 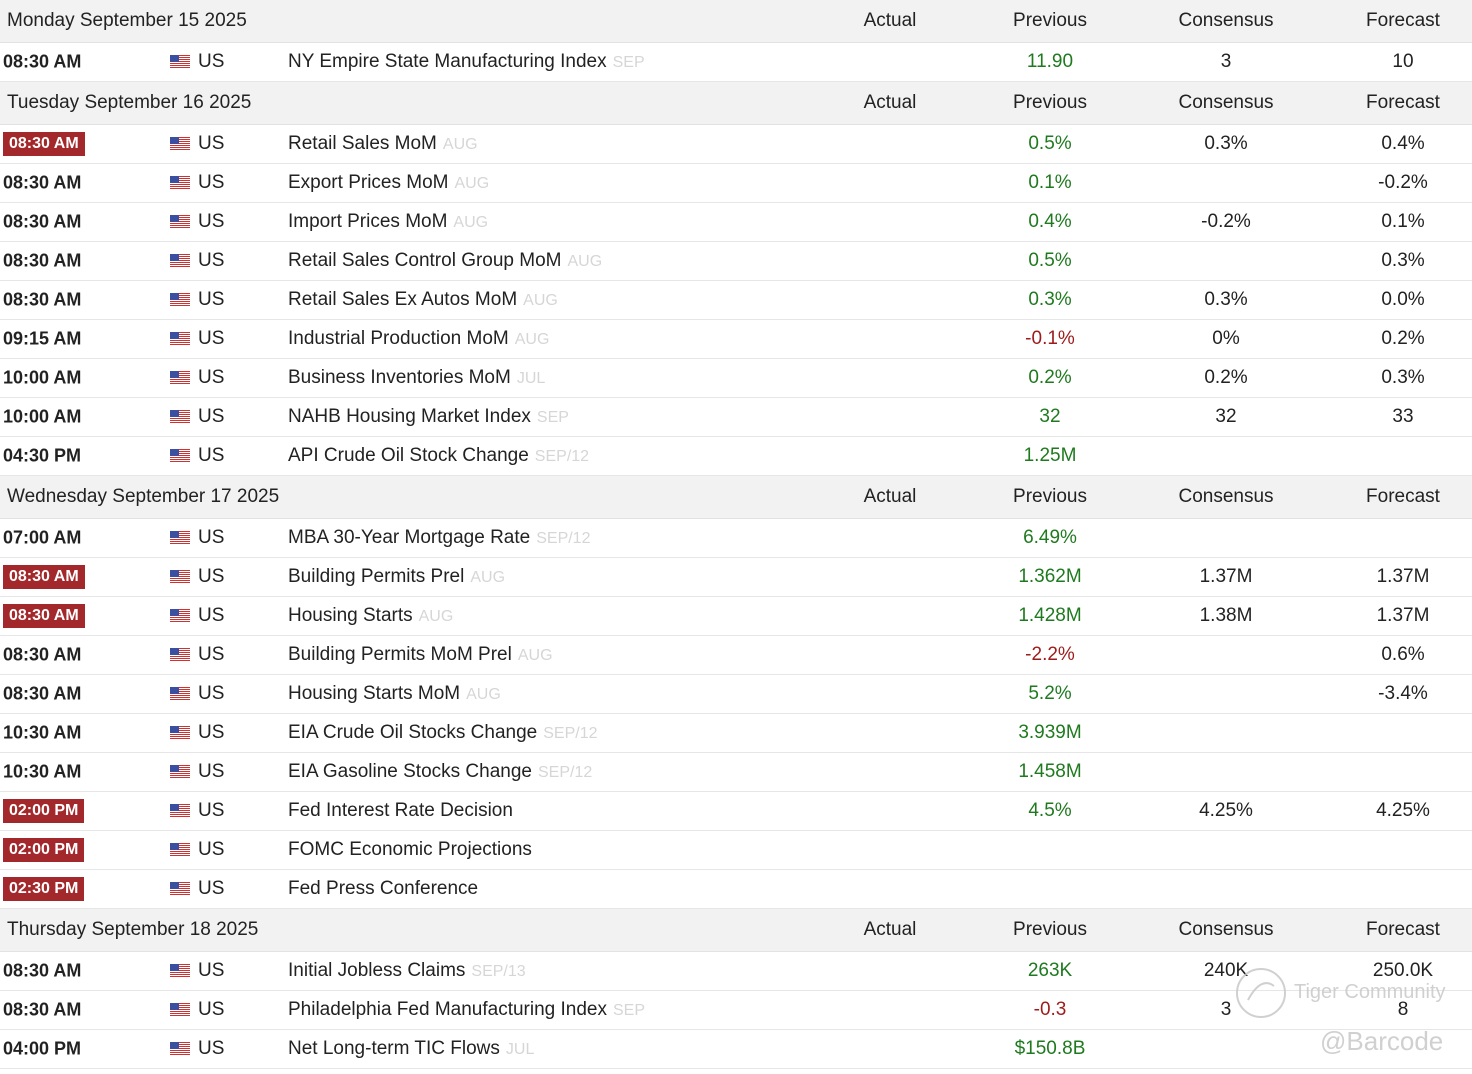 I want to click on forecast: -0.2%, so click(x=1403, y=182).